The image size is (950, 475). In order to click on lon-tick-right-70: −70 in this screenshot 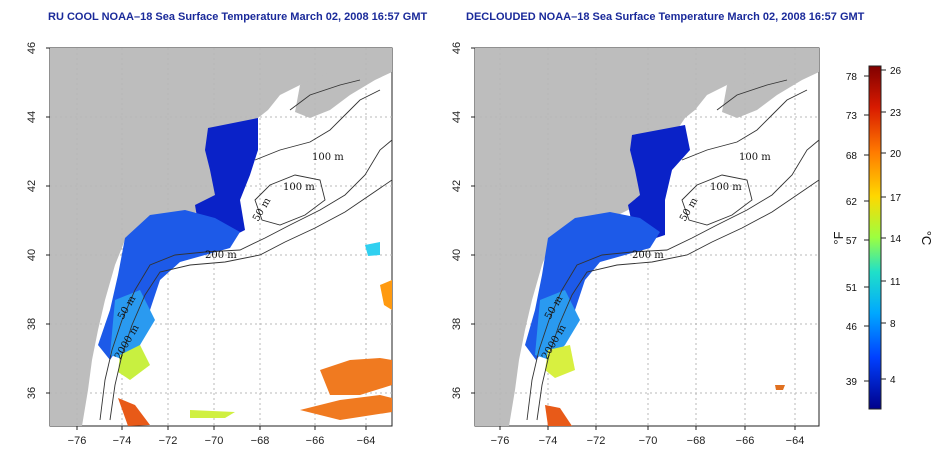, I will do `click(648, 441)`.